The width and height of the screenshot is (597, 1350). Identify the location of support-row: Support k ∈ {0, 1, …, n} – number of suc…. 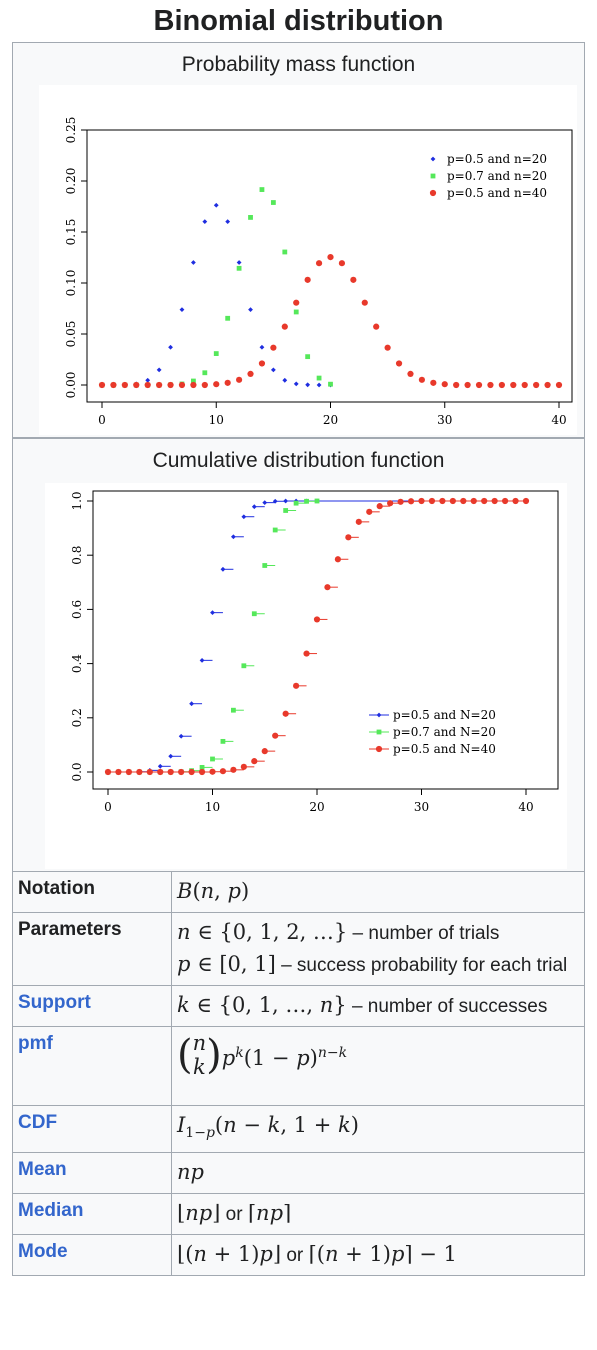
(298, 1006).